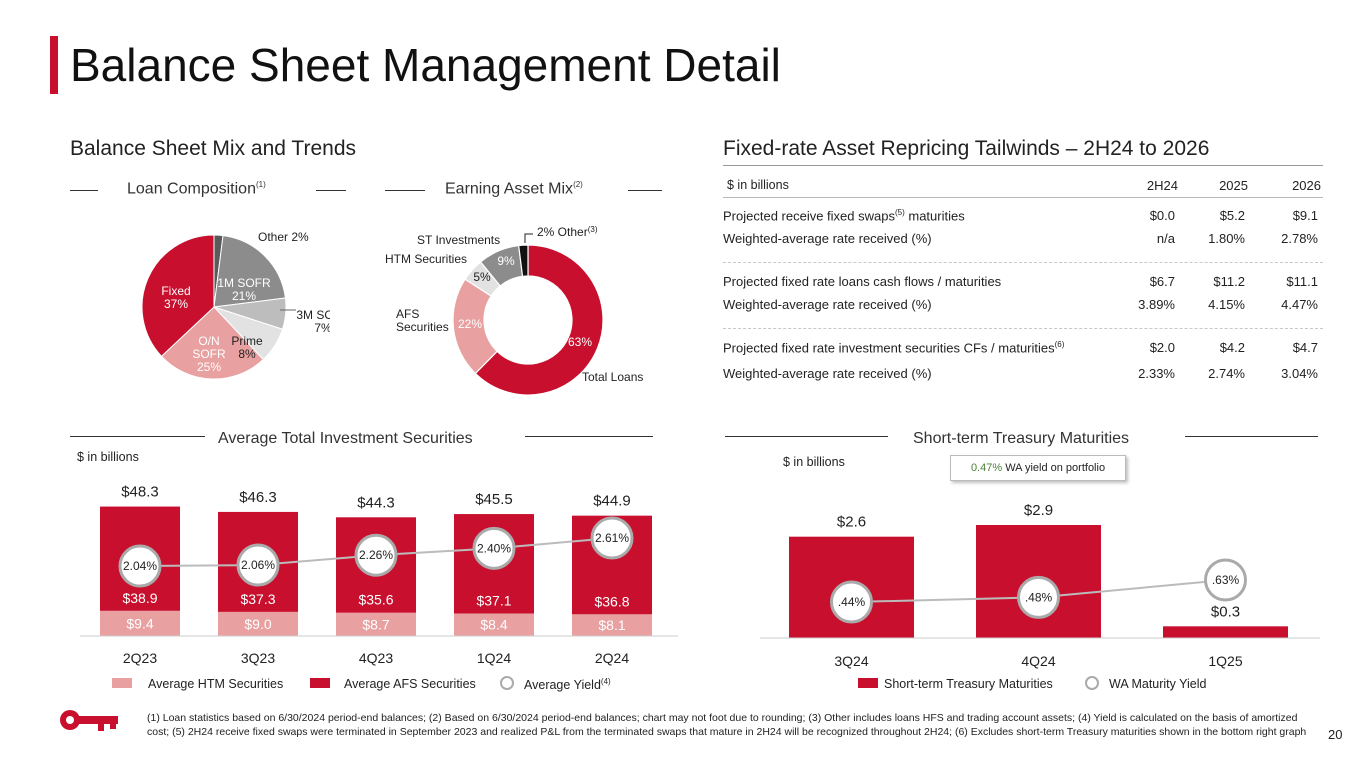 The height and width of the screenshot is (768, 1365). What do you see at coordinates (458, 240) in the screenshot?
I see `donut-label-st-investments: ST Investments` at bounding box center [458, 240].